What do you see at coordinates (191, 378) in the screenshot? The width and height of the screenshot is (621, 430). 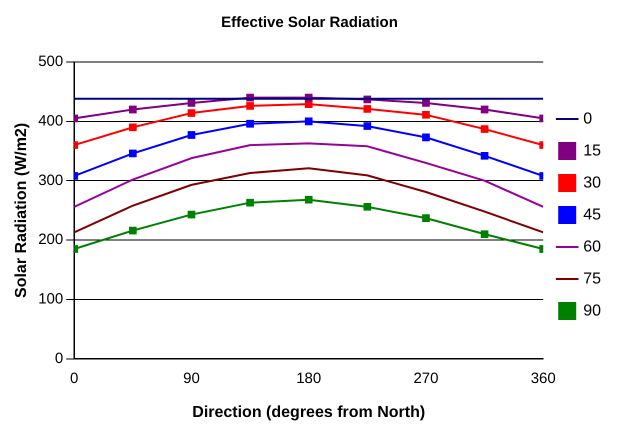 I see `x-tick-label: 90` at bounding box center [191, 378].